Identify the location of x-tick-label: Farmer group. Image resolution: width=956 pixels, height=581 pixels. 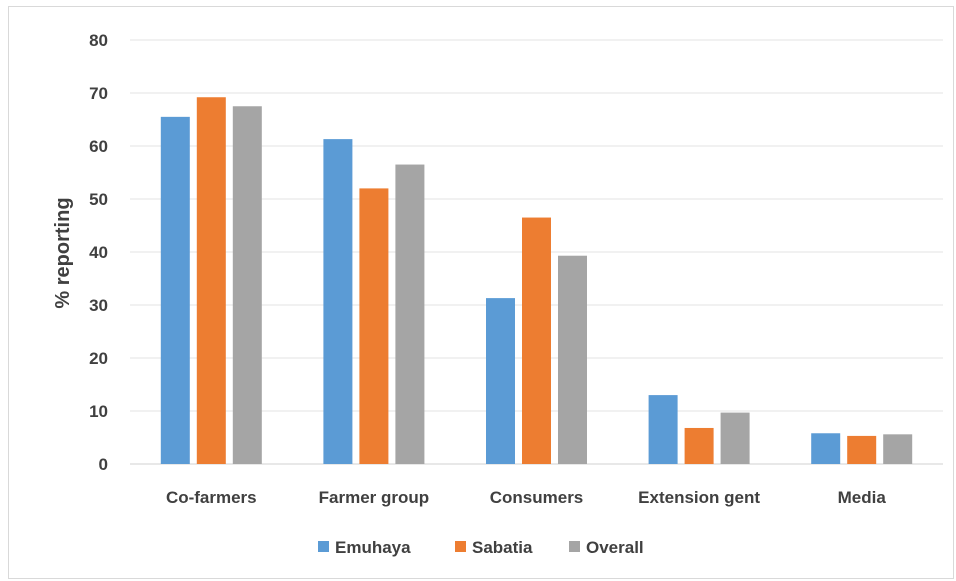
(374, 497).